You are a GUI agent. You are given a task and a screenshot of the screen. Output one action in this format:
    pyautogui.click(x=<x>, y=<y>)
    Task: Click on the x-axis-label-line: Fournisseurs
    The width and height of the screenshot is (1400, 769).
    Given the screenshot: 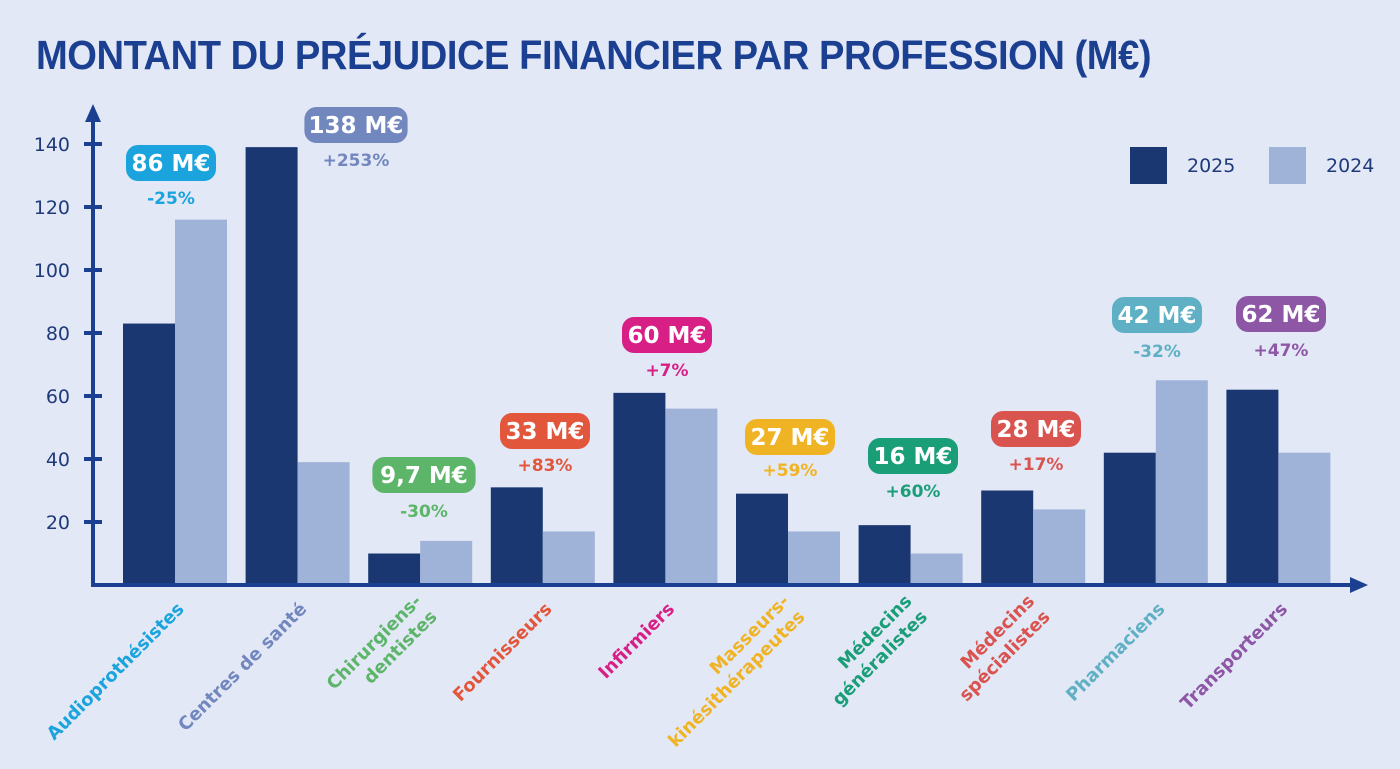 What is the action you would take?
    pyautogui.click(x=502, y=652)
    